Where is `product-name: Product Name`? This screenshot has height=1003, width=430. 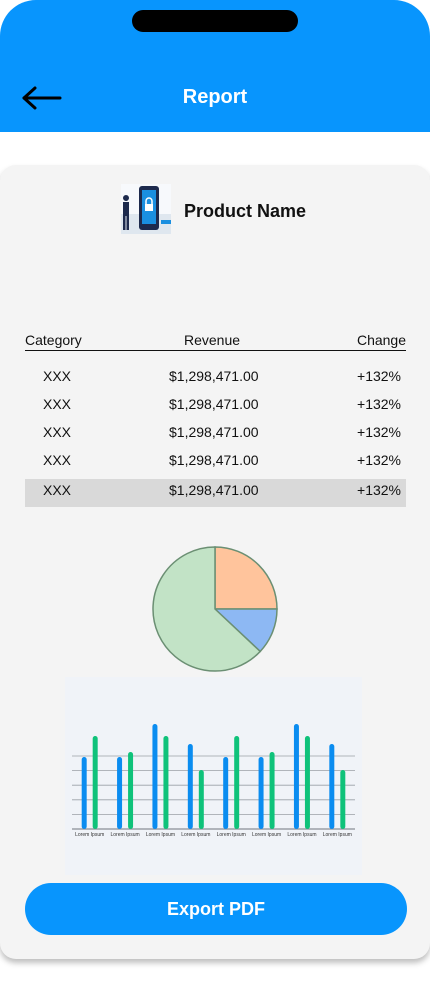
product-name: Product Name is located at coordinates (245, 211).